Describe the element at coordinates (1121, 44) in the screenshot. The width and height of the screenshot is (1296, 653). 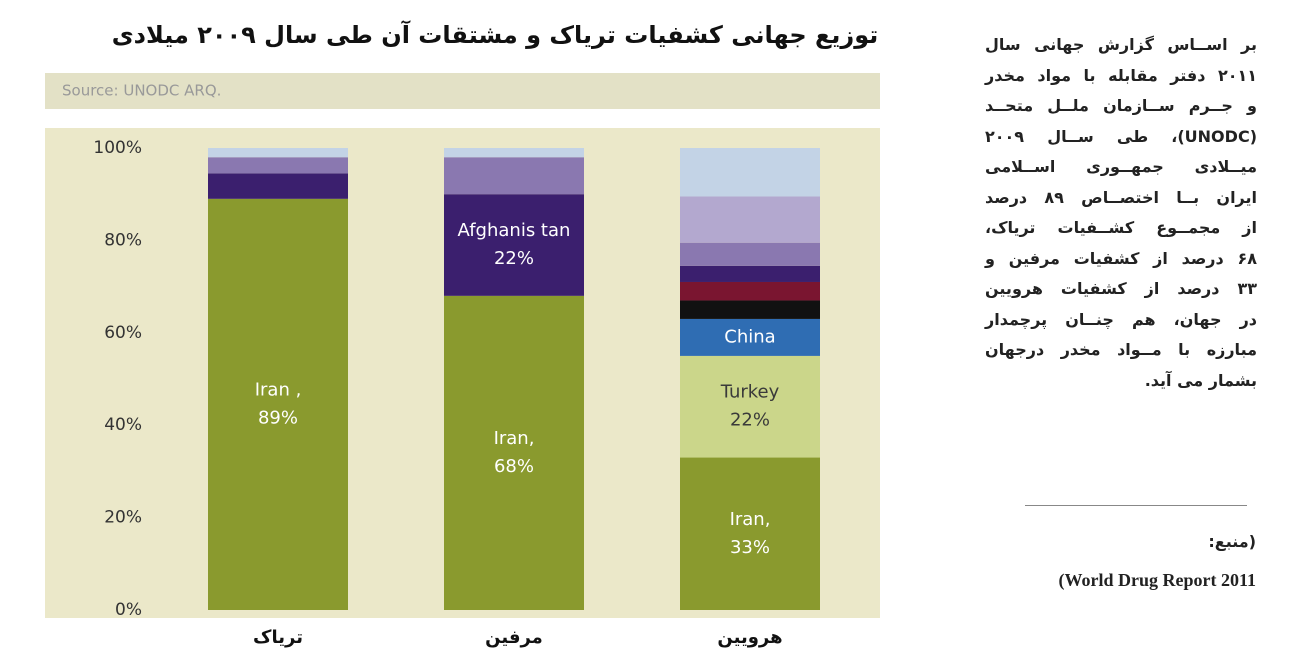
I see `sidebar-line: بر اســاس گزارش جهانی سال` at that location.